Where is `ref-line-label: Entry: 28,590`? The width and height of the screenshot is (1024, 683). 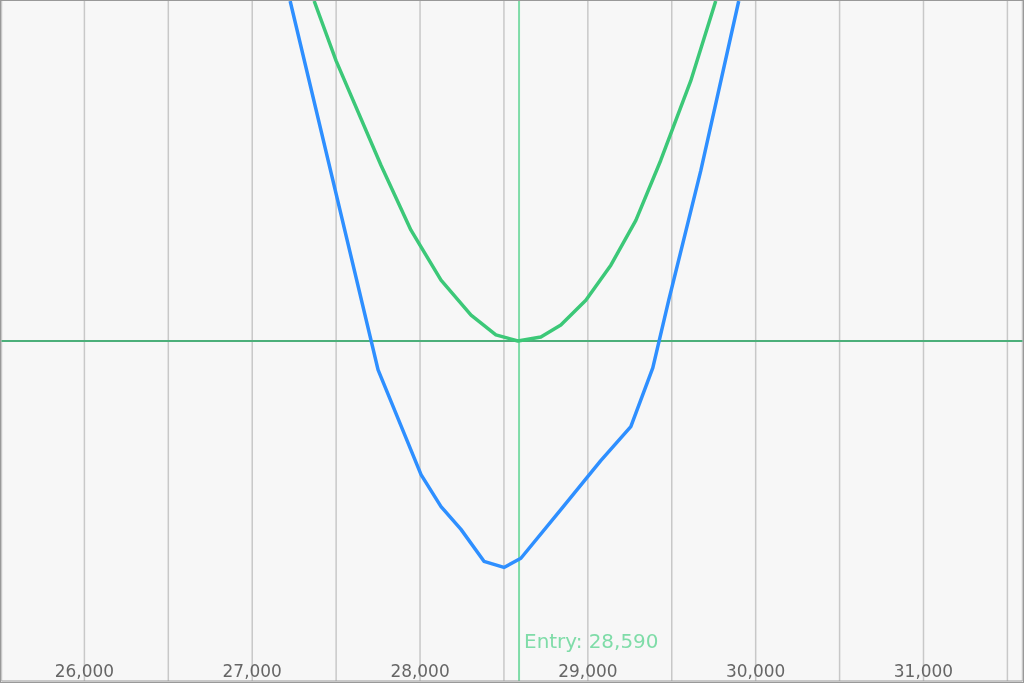
ref-line-label: Entry: 28,590 is located at coordinates (591, 641).